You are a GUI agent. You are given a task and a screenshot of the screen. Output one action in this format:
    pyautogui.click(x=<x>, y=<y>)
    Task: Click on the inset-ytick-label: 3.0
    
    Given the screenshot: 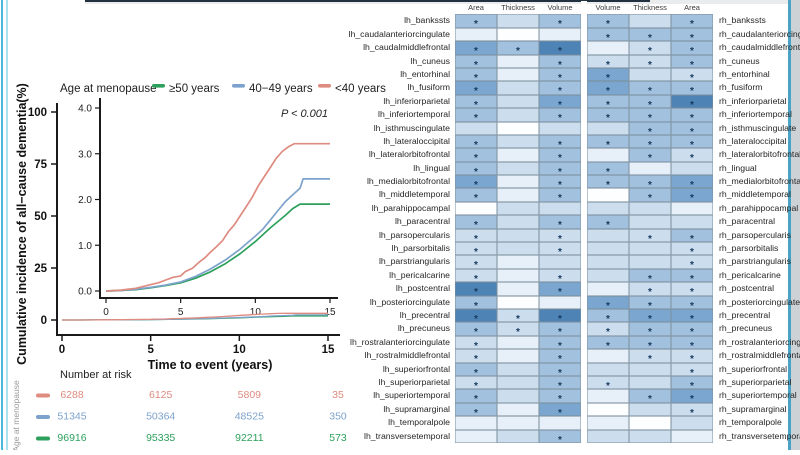 What is the action you would take?
    pyautogui.click(x=85, y=154)
    